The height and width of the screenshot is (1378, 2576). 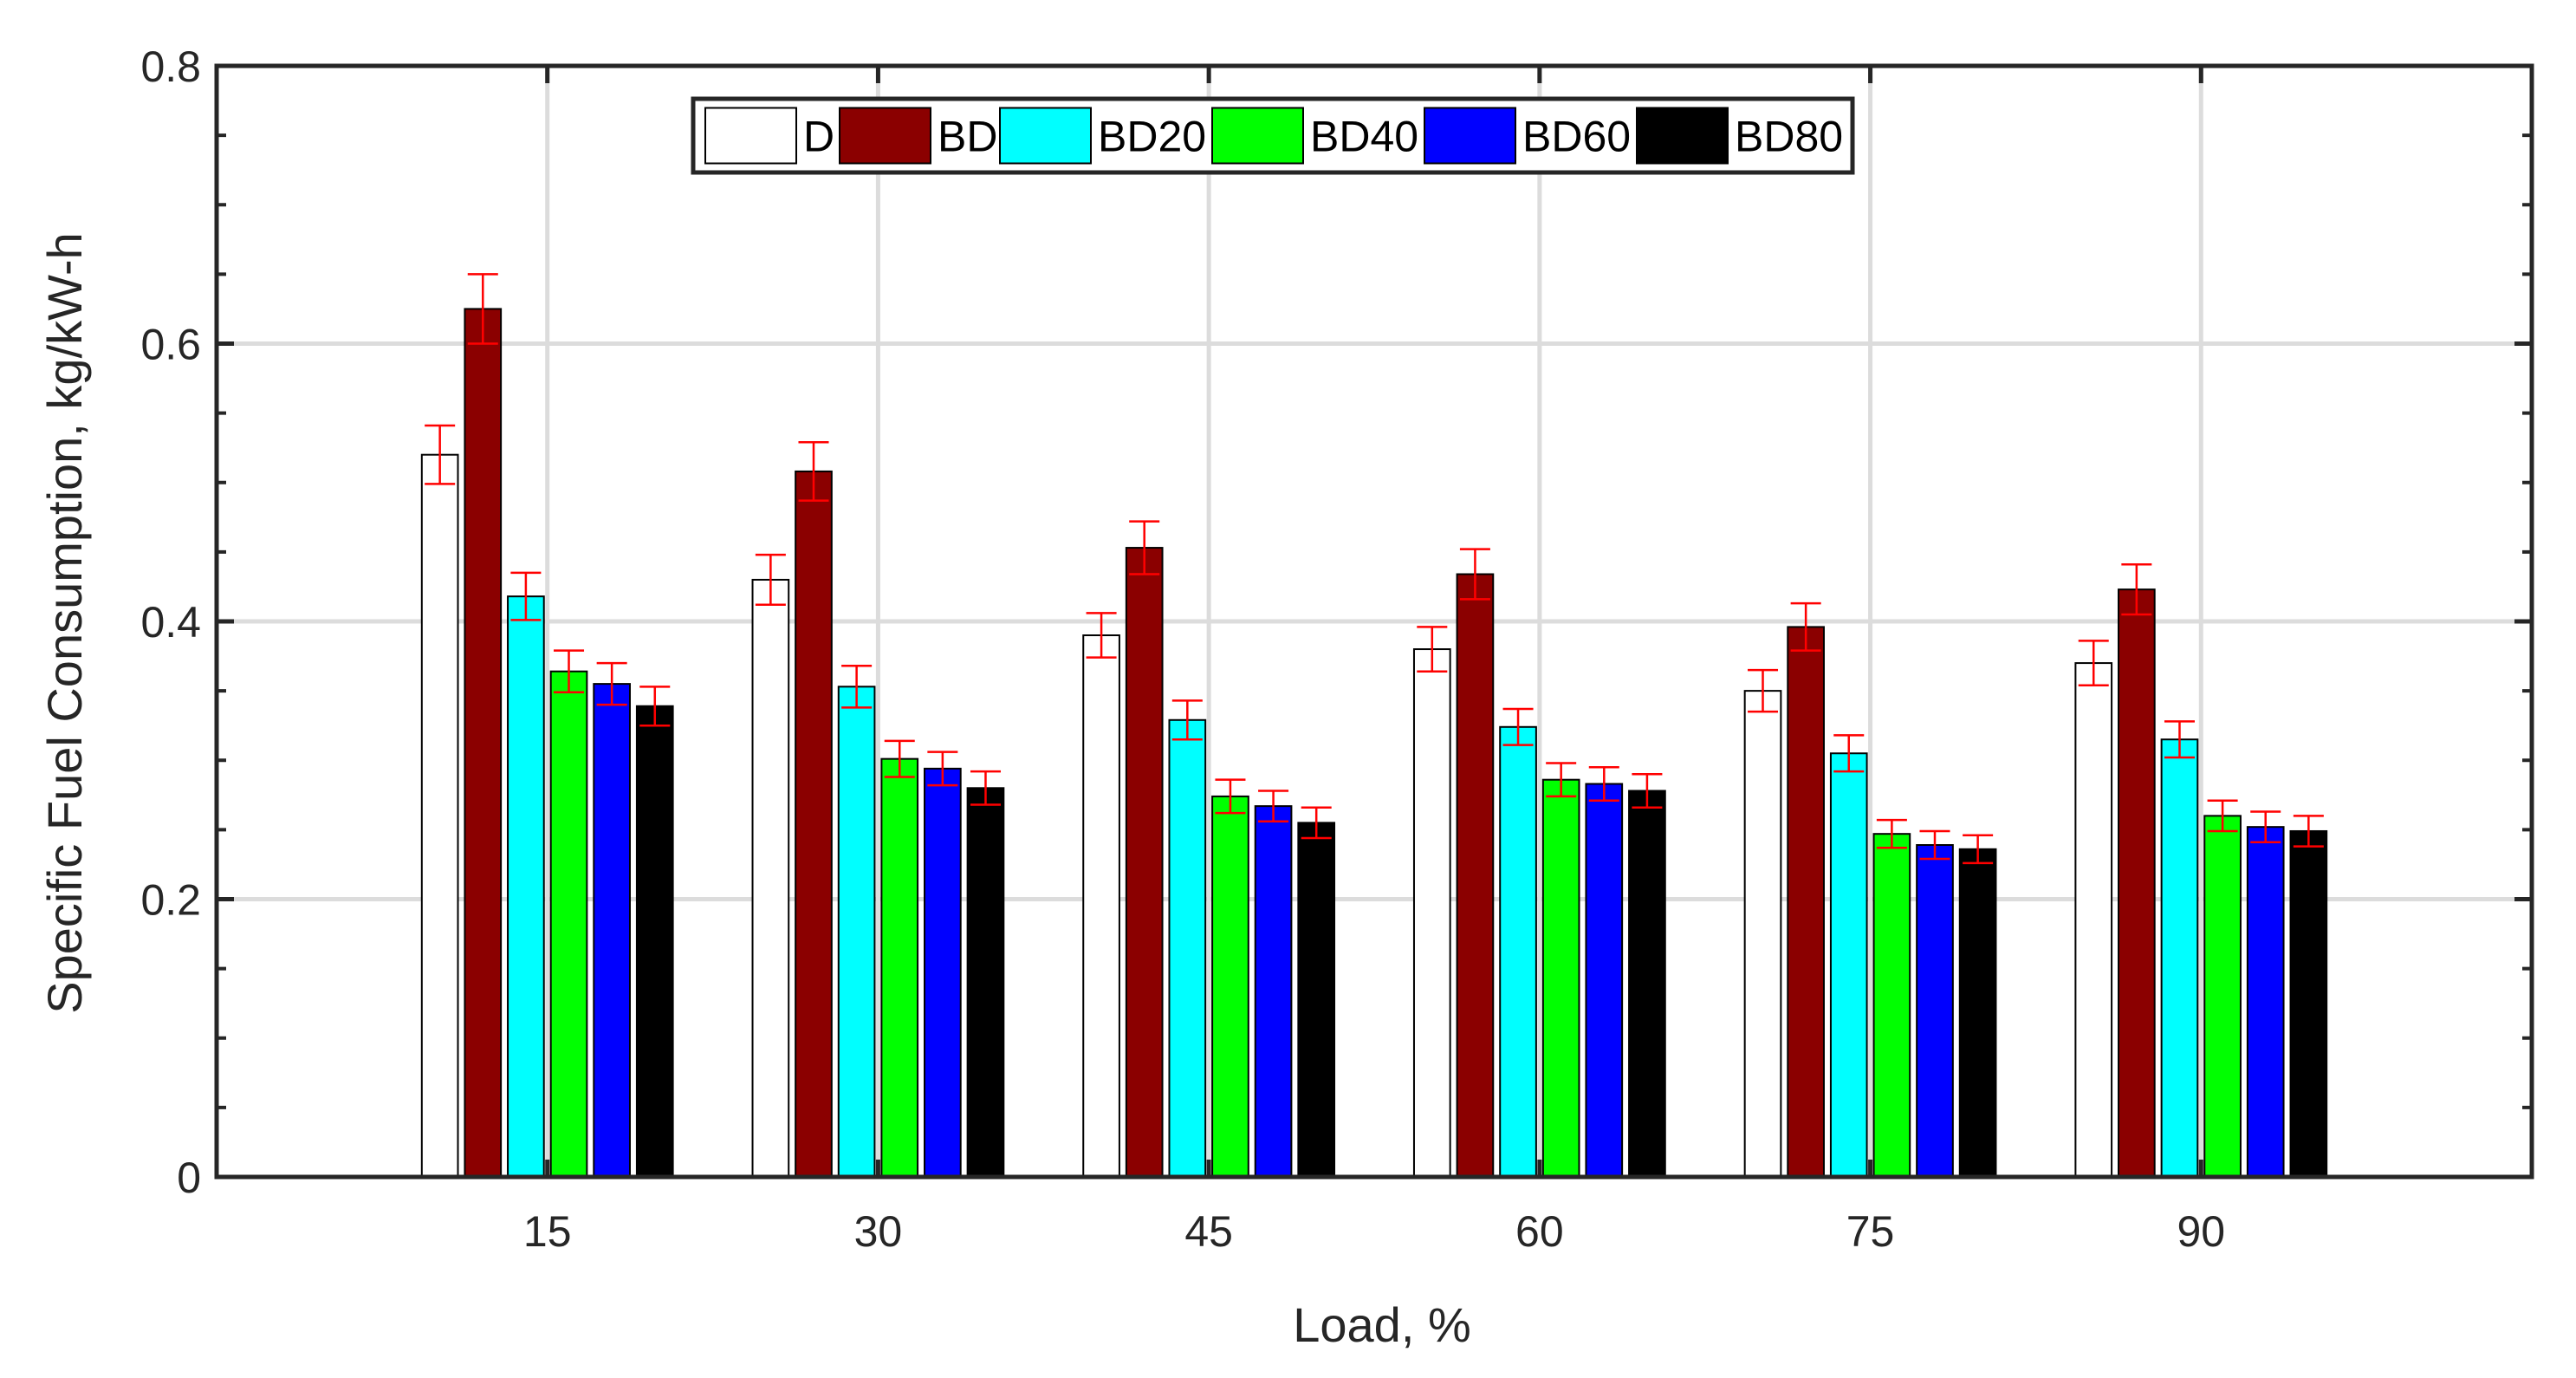 What do you see at coordinates (819, 137) in the screenshot?
I see `legend-label: D` at bounding box center [819, 137].